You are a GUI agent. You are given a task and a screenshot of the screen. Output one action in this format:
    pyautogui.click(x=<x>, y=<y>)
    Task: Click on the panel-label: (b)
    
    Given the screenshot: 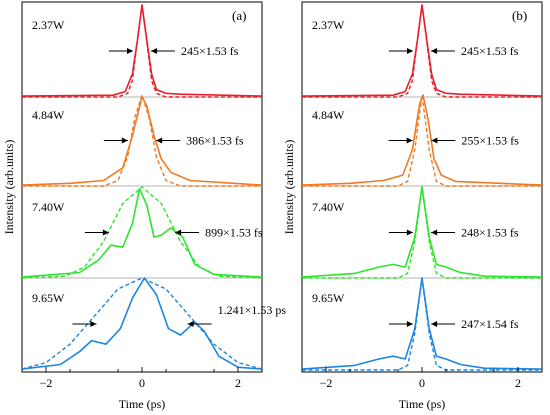 What is the action you would take?
    pyautogui.click(x=519, y=15)
    